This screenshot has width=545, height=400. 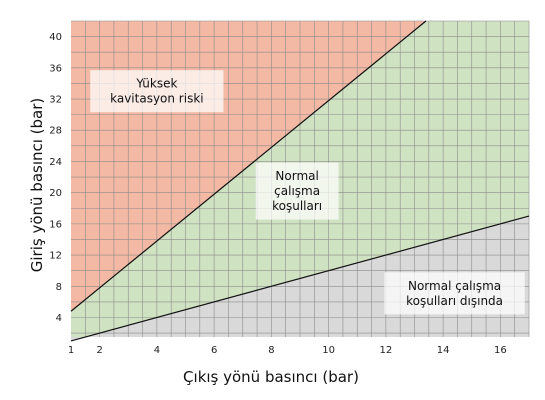 I want to click on region-label-line: koşulları, so click(x=297, y=206).